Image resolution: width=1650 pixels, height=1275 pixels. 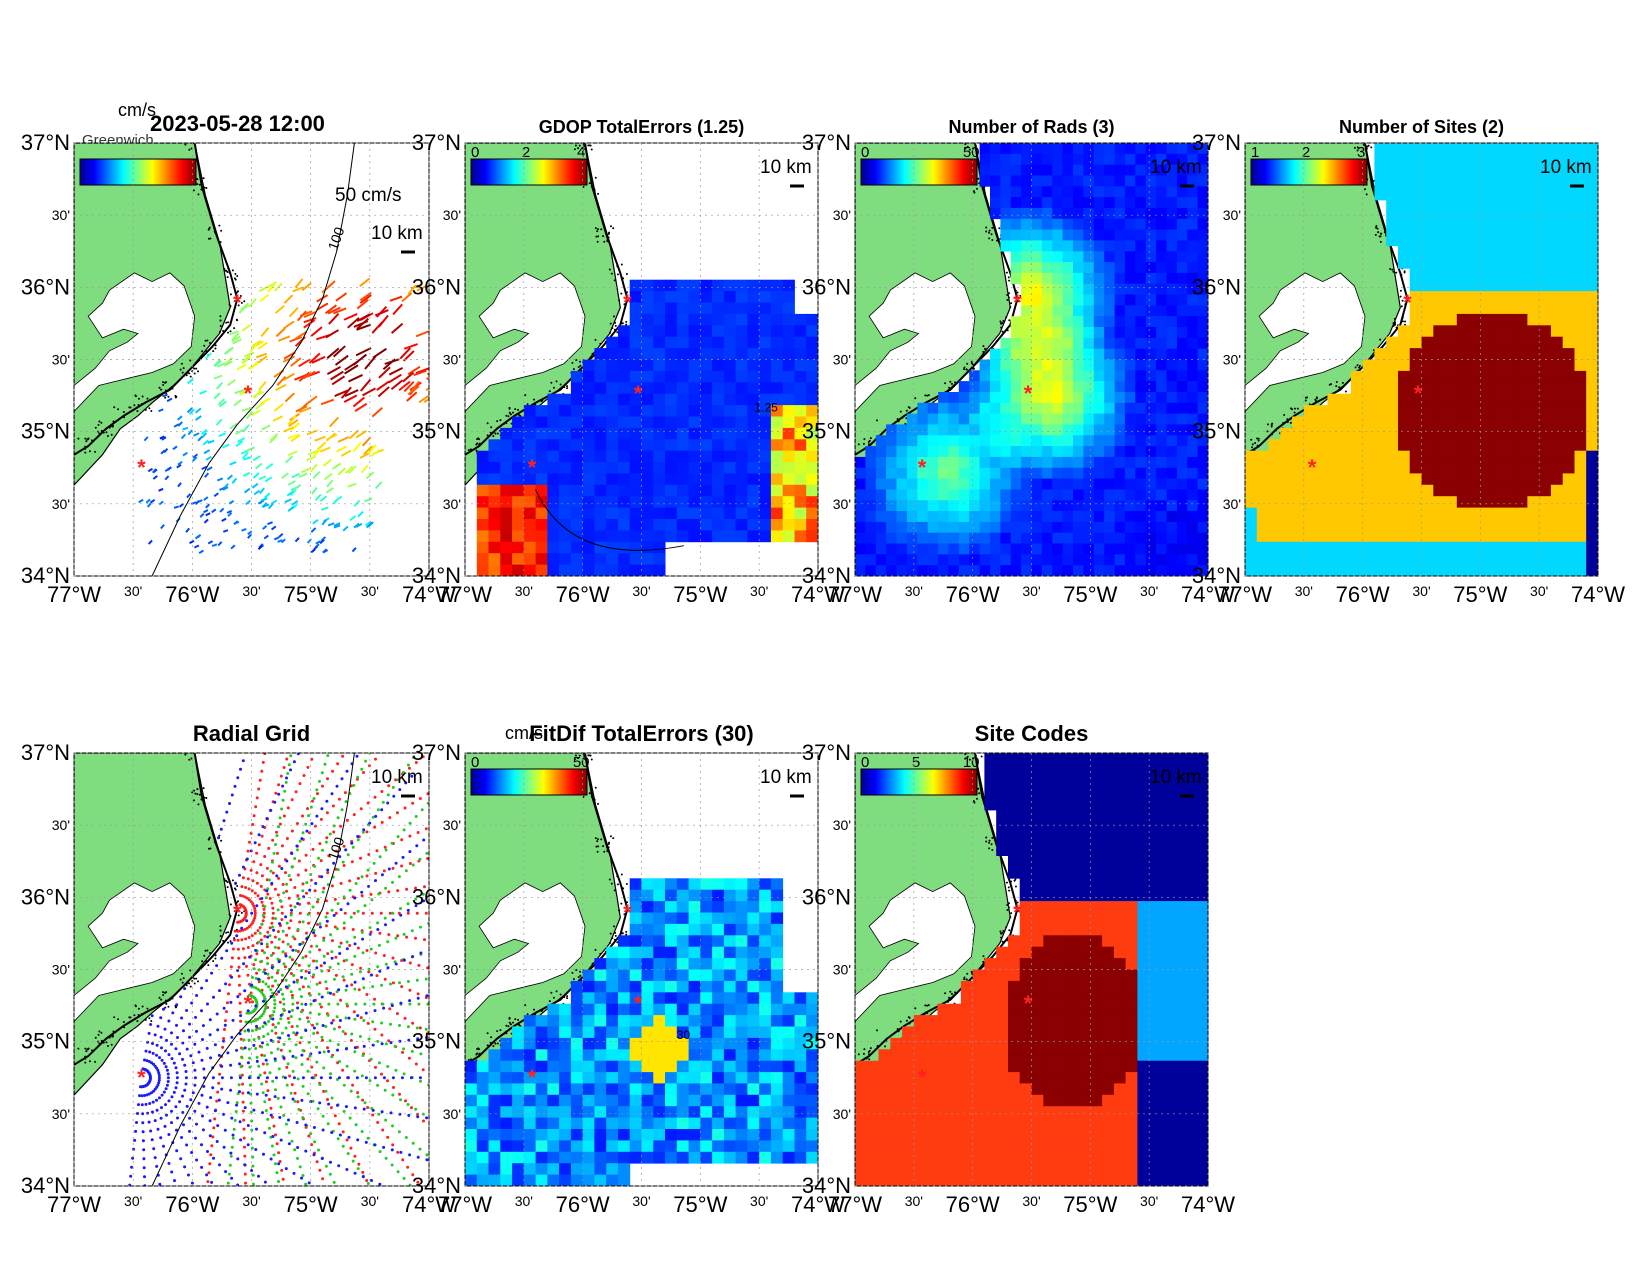 What do you see at coordinates (1149, 591) in the screenshot?
I see `lon-tick-label: 30'` at bounding box center [1149, 591].